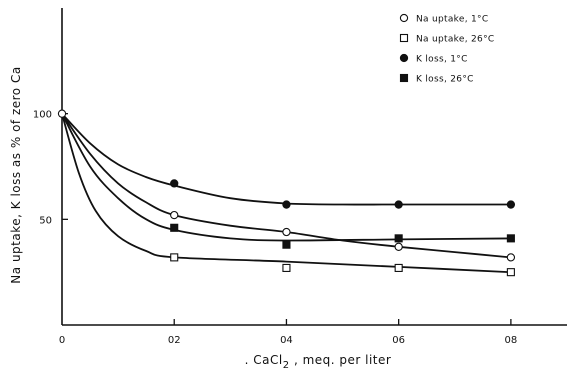 The height and width of the screenshot is (373, 570). Describe the element at coordinates (341, 360) in the screenshot. I see `x-axis-label-tail: , meq. per liter` at that location.